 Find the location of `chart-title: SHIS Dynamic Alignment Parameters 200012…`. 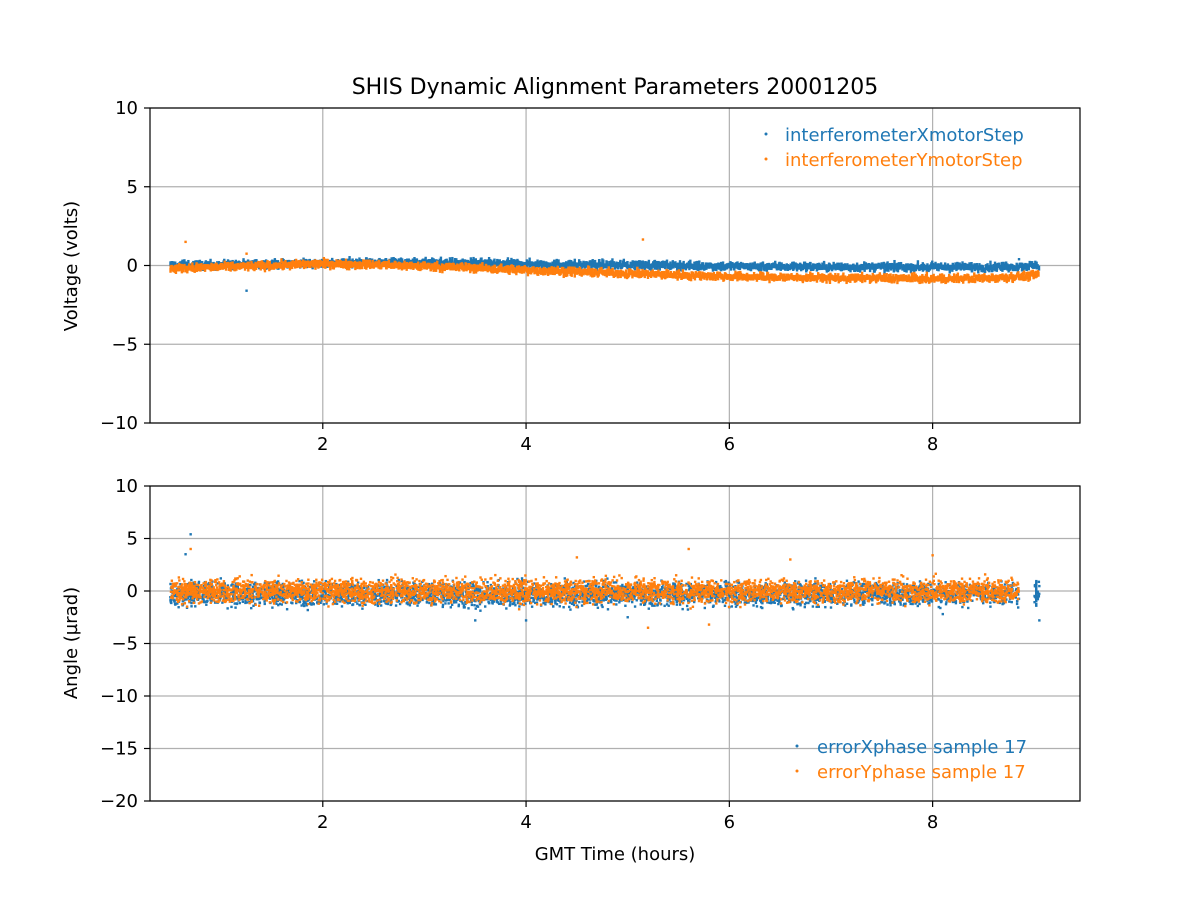

chart-title: SHIS Dynamic Alignment Parameters 200012… is located at coordinates (615, 87).